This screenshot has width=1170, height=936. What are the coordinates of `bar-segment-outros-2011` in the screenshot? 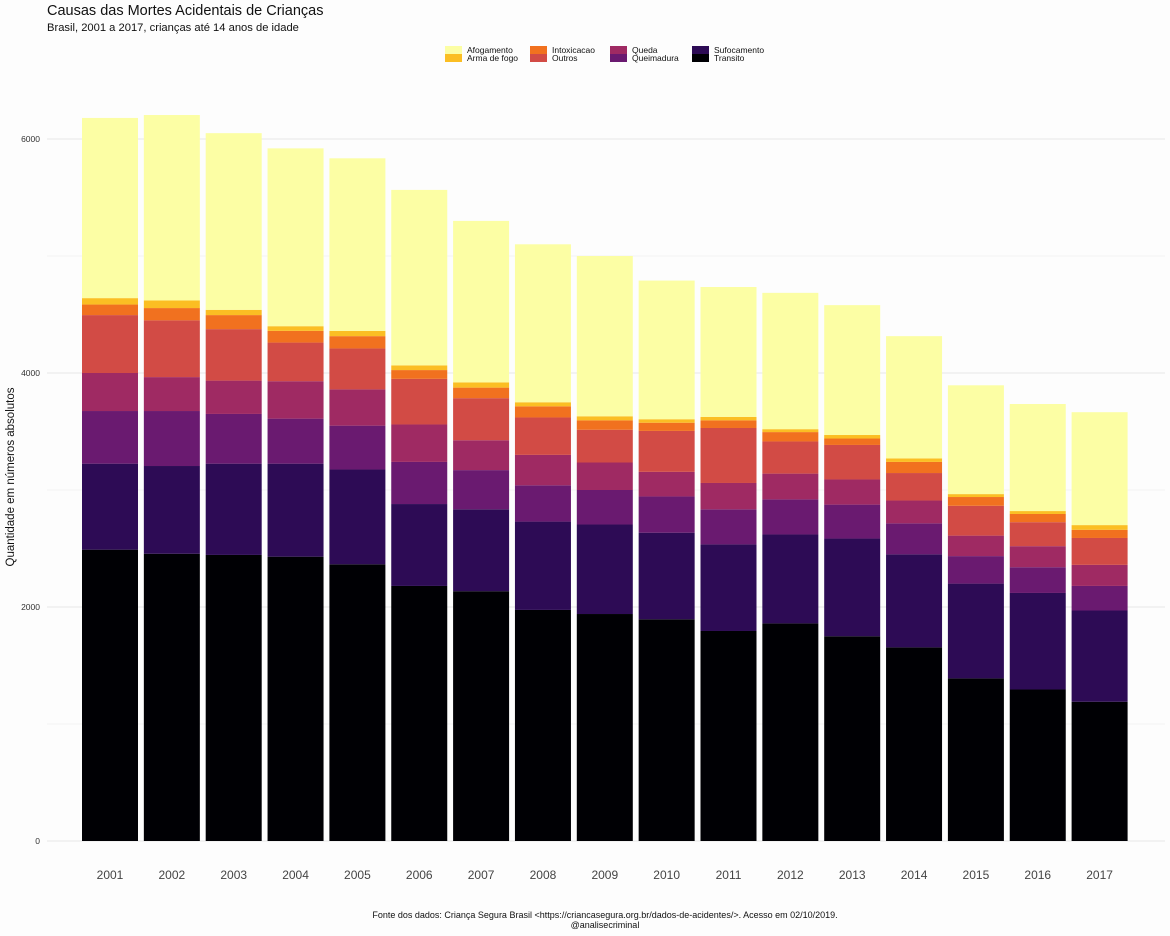 It's located at (728, 455).